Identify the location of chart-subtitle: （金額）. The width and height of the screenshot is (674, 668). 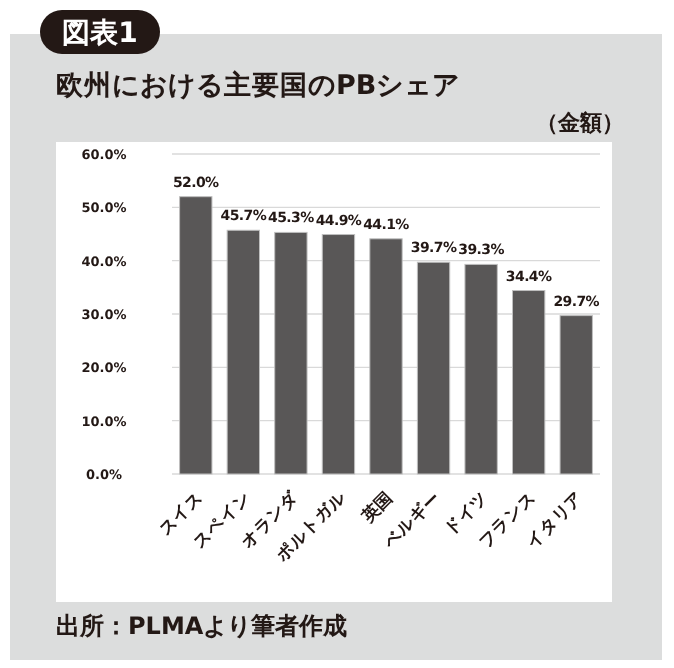
(580, 123).